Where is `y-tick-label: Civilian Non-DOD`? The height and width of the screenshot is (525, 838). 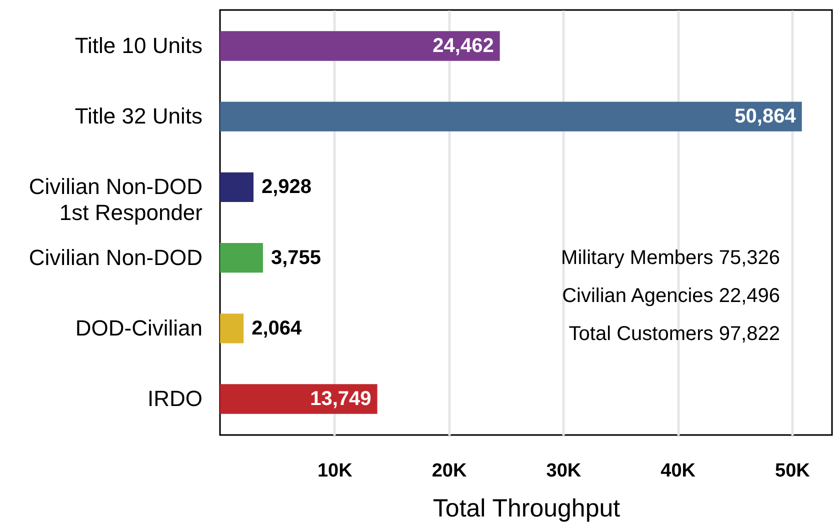 y-tick-label: Civilian Non-DOD is located at coordinates (115, 257).